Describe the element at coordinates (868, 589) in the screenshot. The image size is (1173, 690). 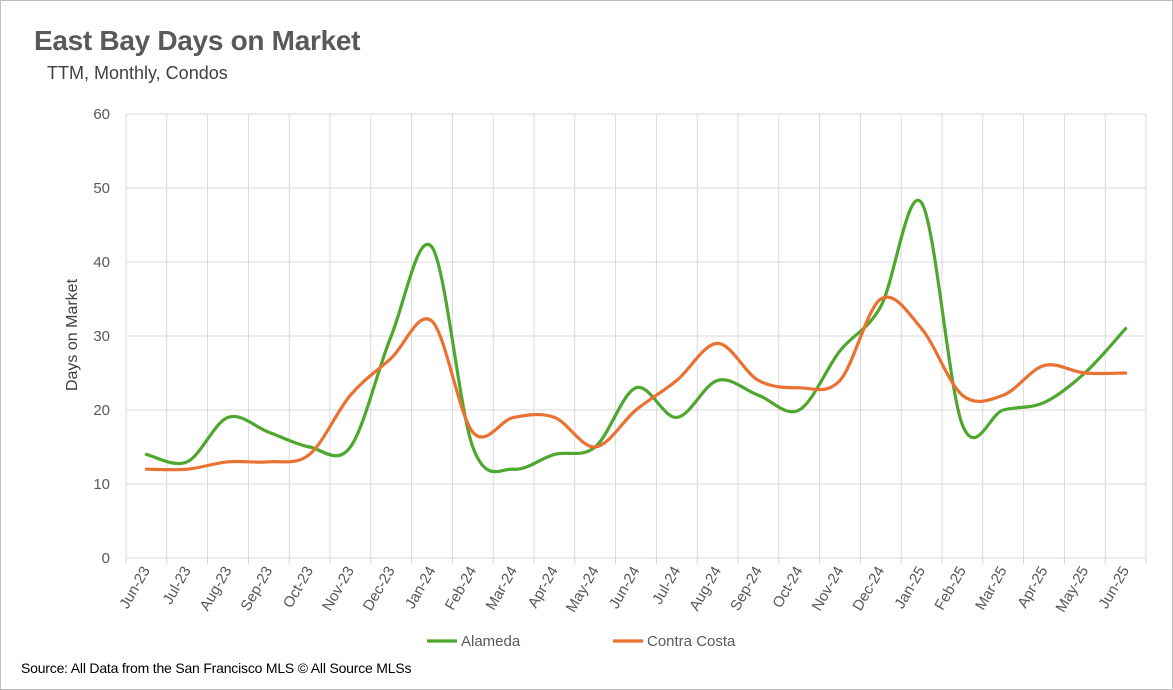
I see `x-tick-label: Dec-24` at that location.